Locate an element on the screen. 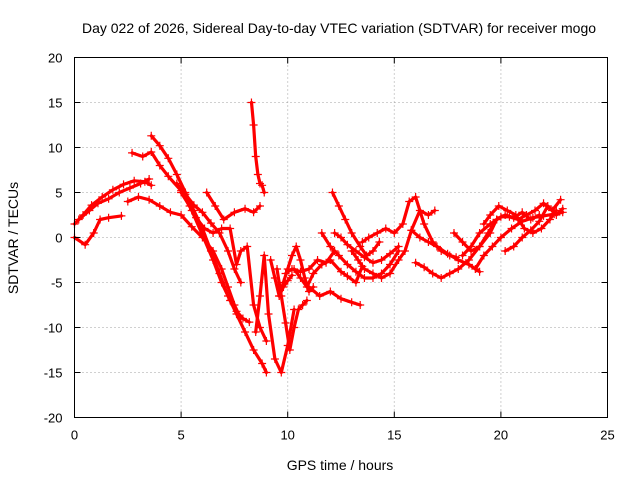 This screenshot has height=480, width=640. x-tick-label: 10 is located at coordinates (287, 435).